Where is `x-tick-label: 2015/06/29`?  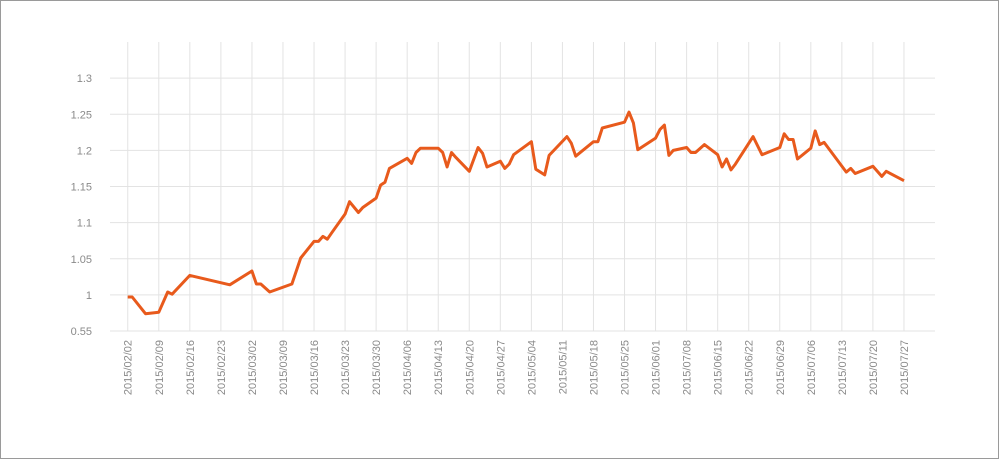
x-tick-label: 2015/06/29 is located at coordinates (781, 367).